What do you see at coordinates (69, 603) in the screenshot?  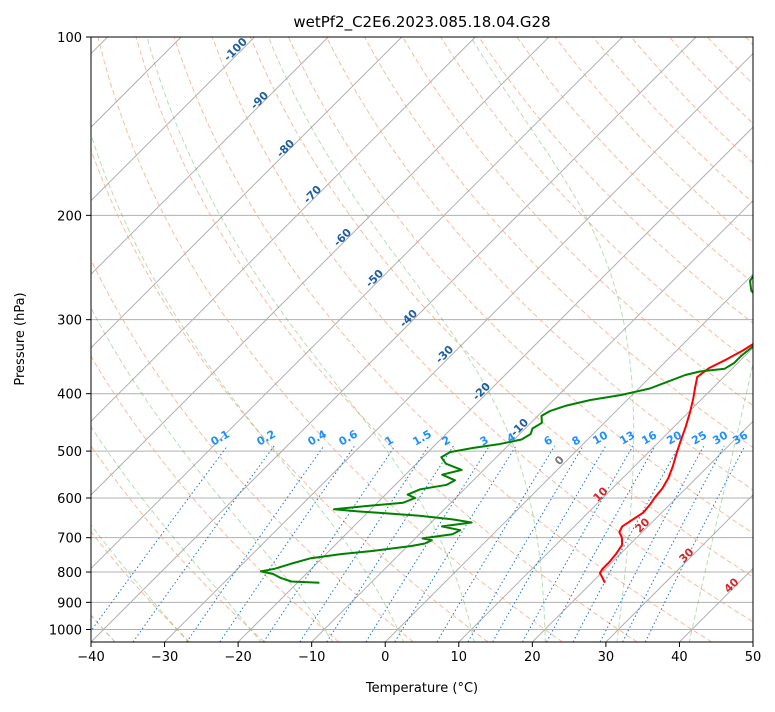 I see `y-tick-label: 900` at bounding box center [69, 603].